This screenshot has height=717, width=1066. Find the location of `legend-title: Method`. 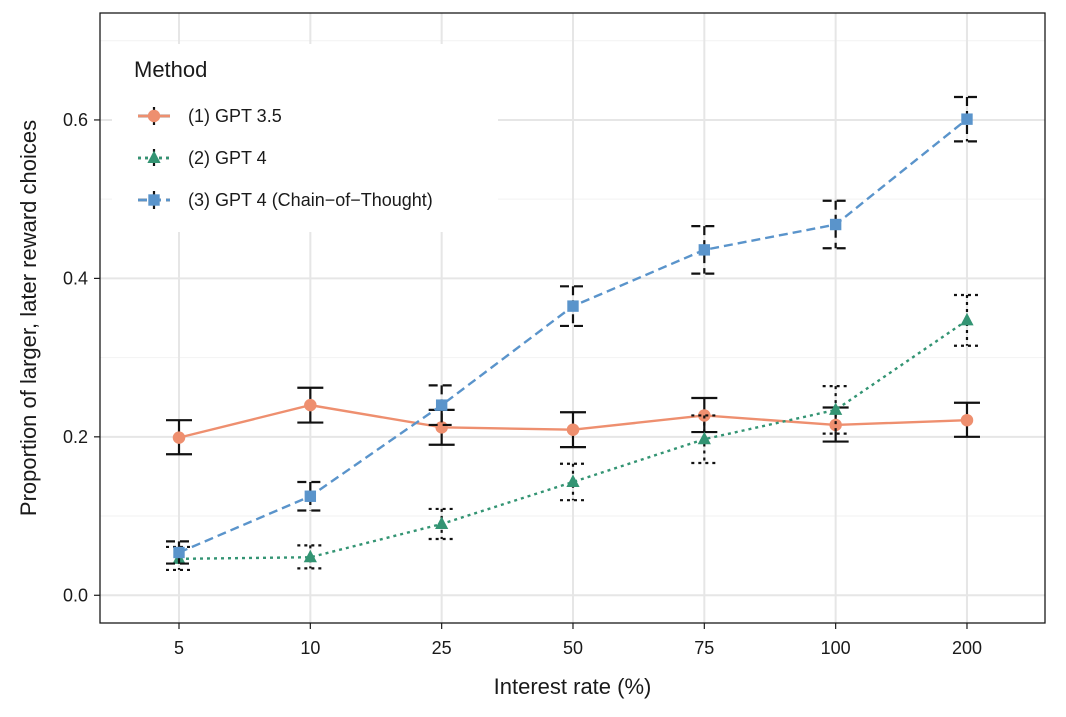

legend-title: Method is located at coordinates (170, 69).